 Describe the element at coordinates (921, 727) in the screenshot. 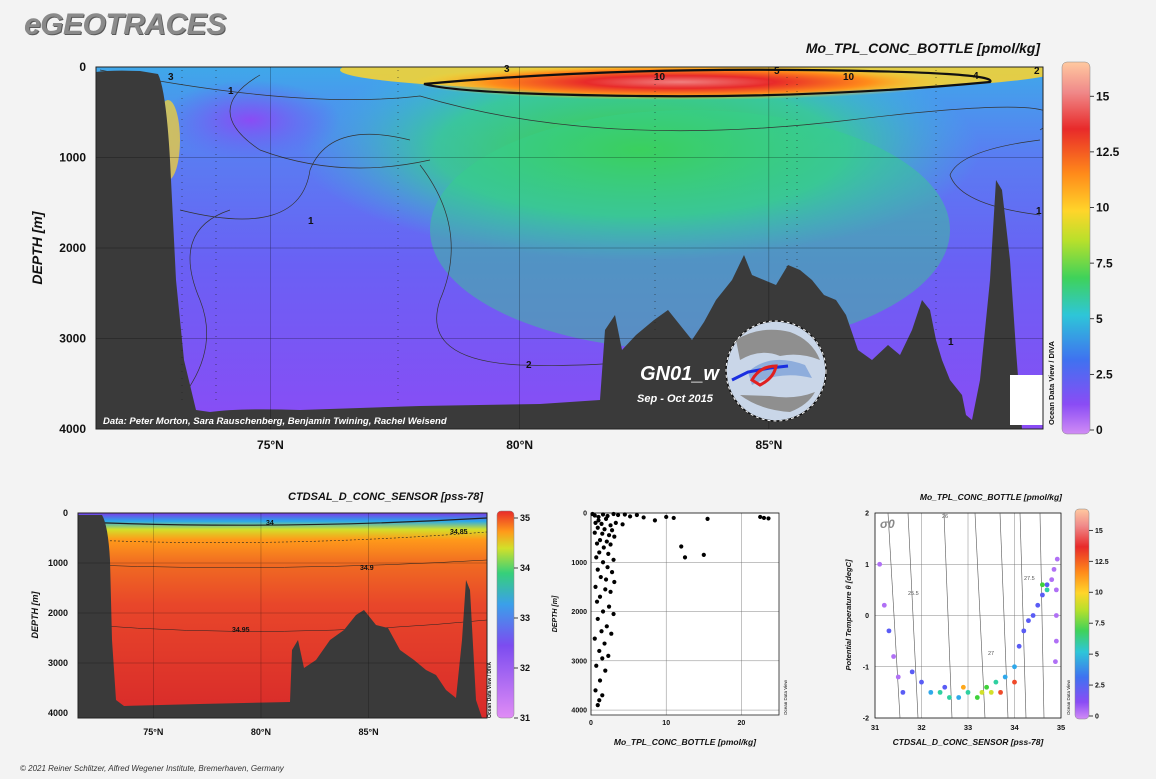

I see `x-tick-label: 32` at that location.